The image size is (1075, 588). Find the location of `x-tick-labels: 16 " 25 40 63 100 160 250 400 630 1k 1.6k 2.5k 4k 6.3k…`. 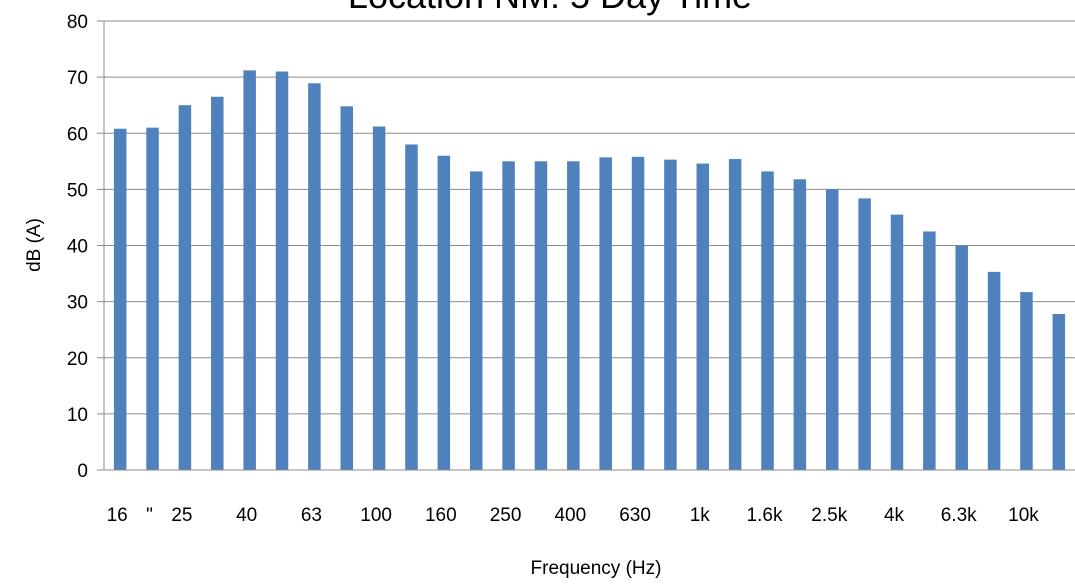

x-tick-labels: 16 " 25 40 63 100 160 250 400 630 1k 1.6k 2.5k 4k 6.3k… is located at coordinates (573, 515).